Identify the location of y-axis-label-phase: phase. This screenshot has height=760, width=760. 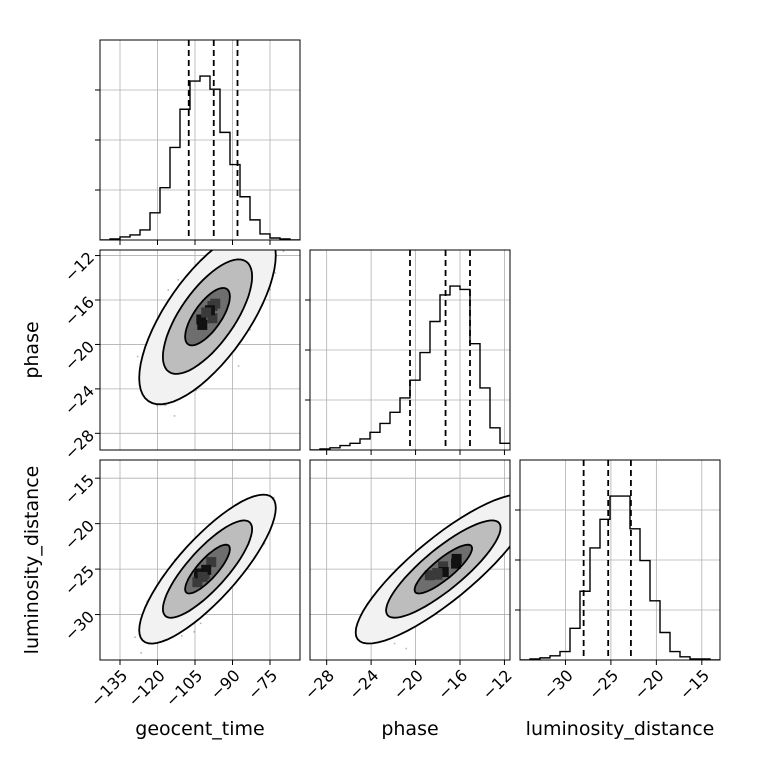
(32, 349).